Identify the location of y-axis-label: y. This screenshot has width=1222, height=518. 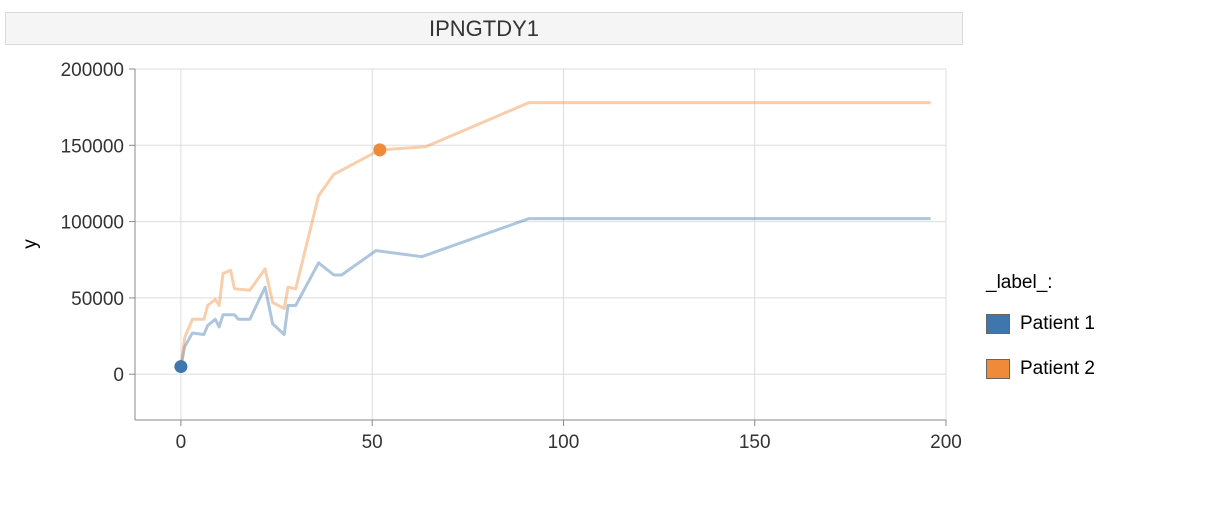
(30, 244).